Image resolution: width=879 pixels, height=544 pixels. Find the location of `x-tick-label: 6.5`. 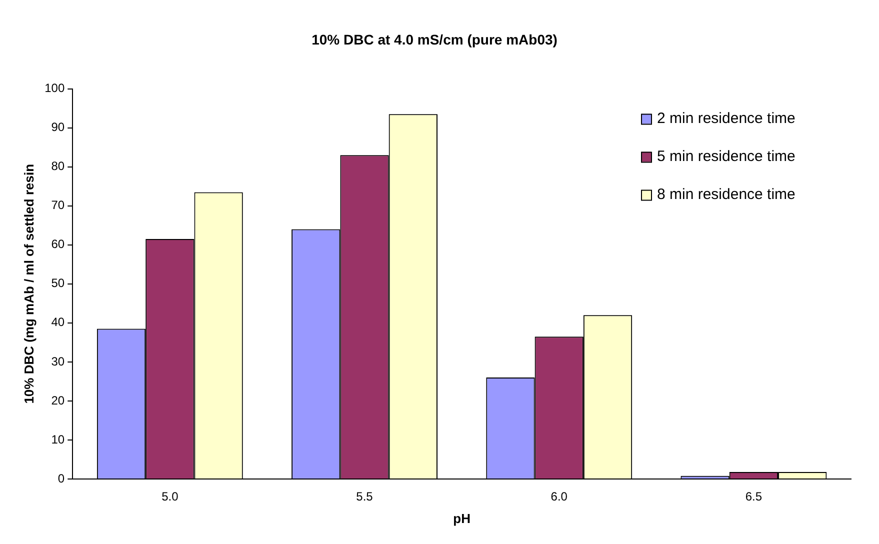

x-tick-label: 6.5 is located at coordinates (753, 497).